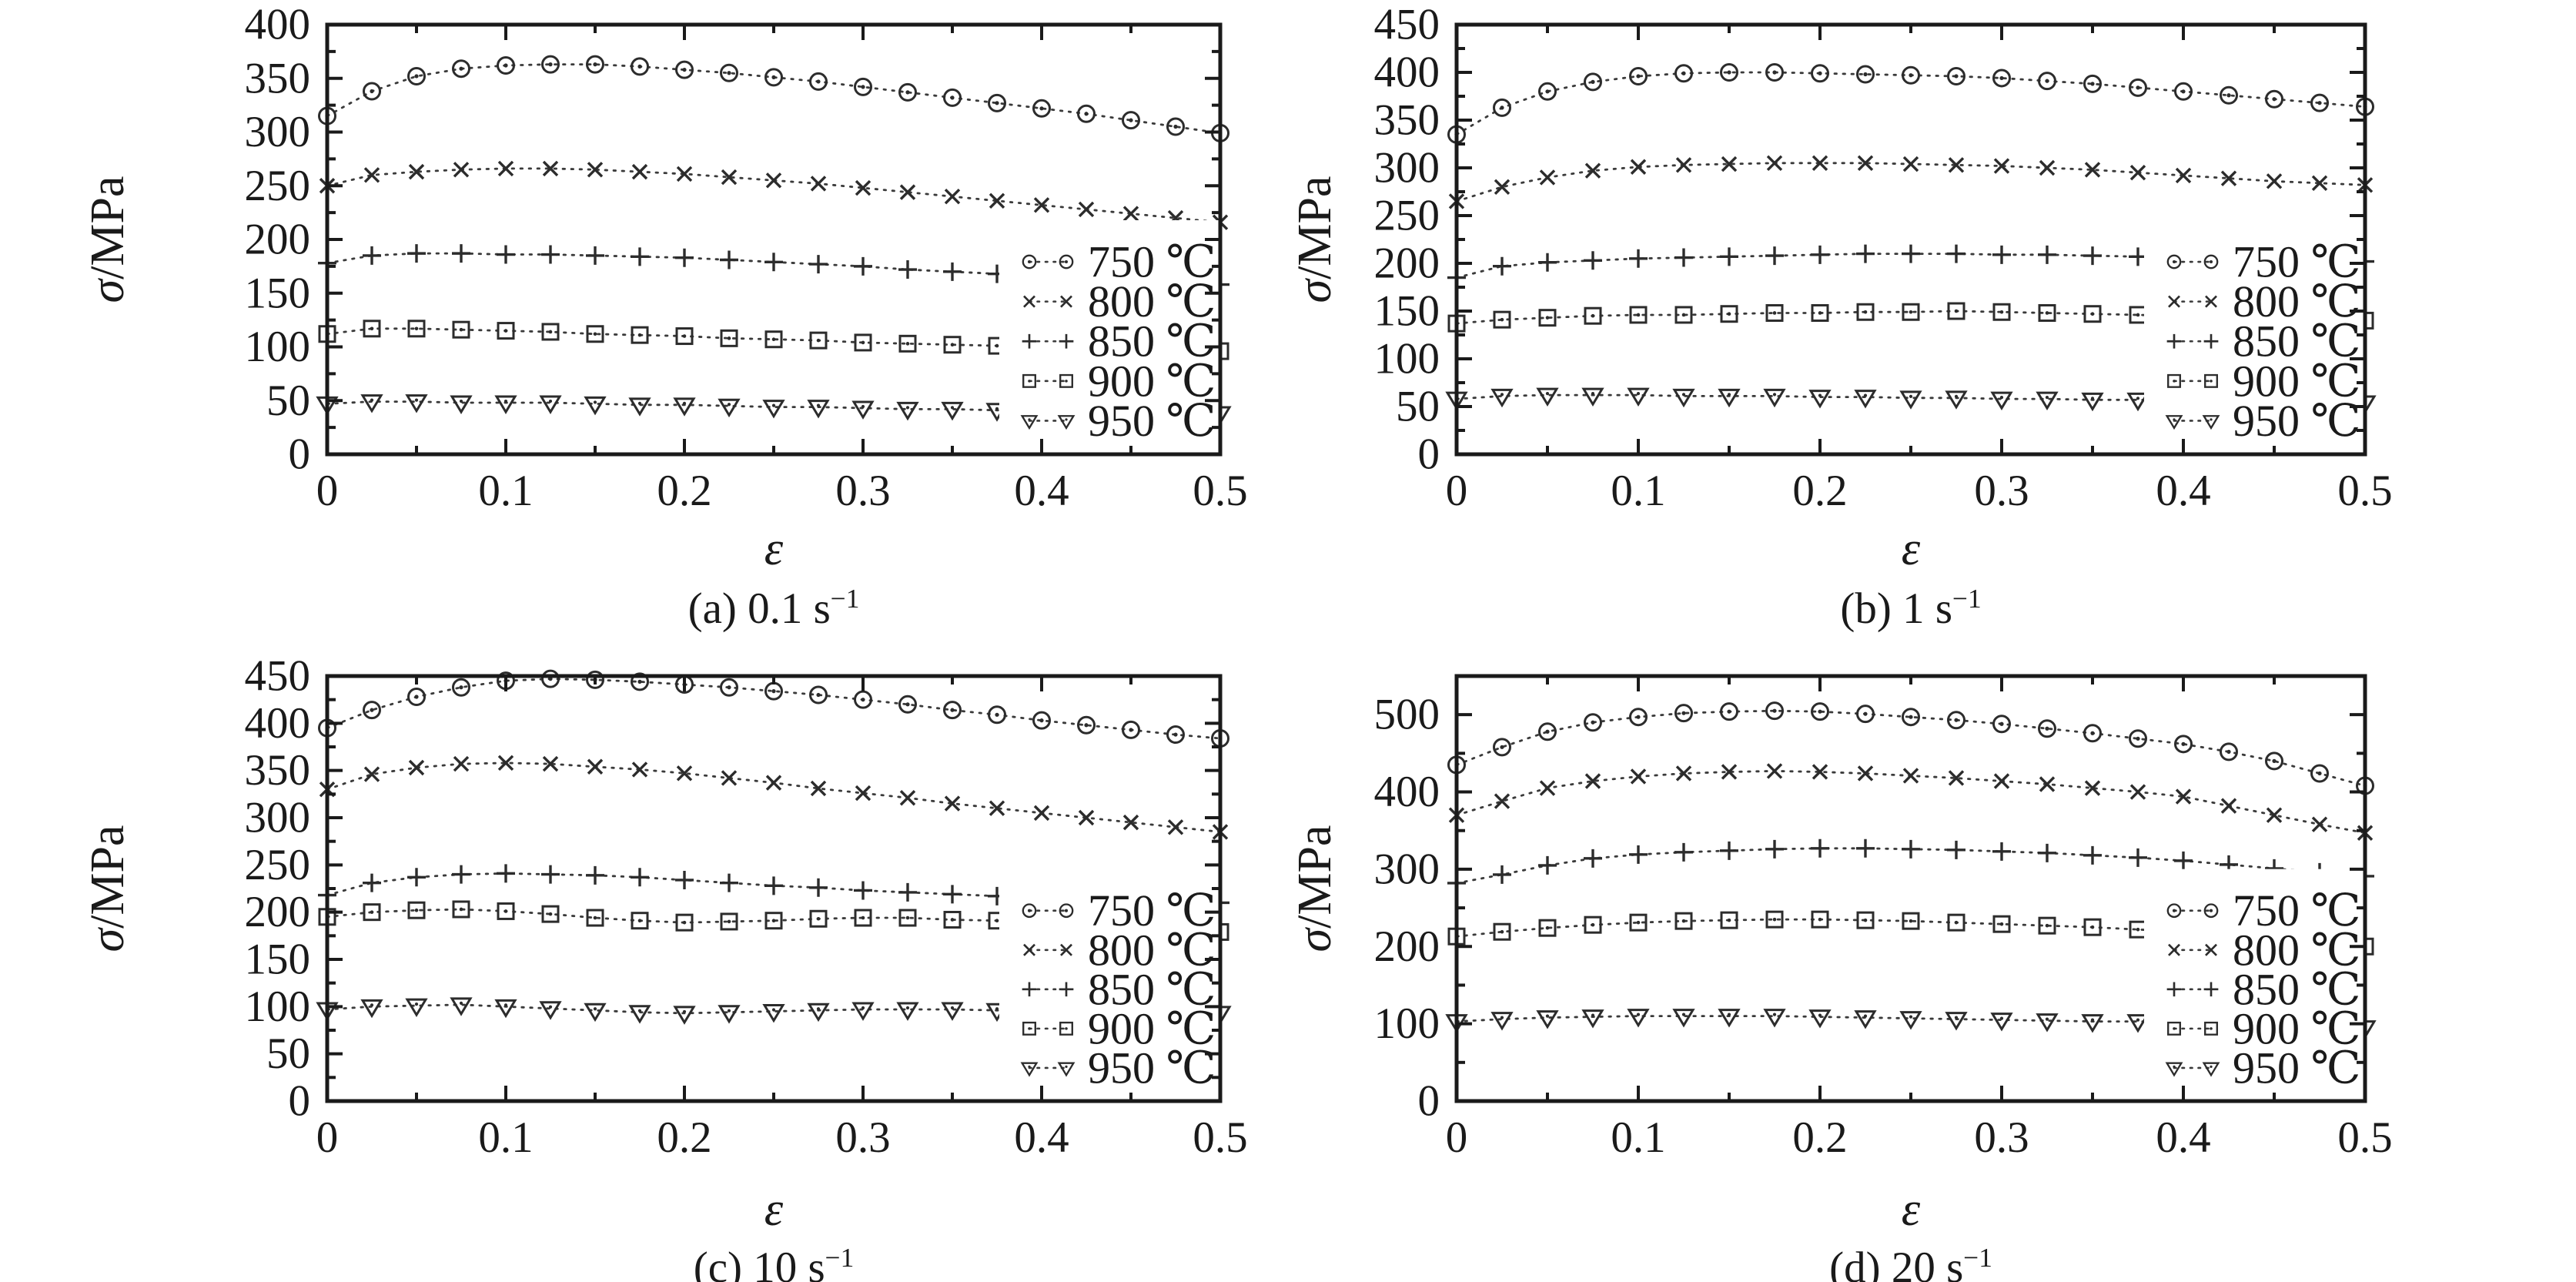 This screenshot has height=1282, width=2576. I want to click on caption-text: (c) 10 s, so click(759, 1263).